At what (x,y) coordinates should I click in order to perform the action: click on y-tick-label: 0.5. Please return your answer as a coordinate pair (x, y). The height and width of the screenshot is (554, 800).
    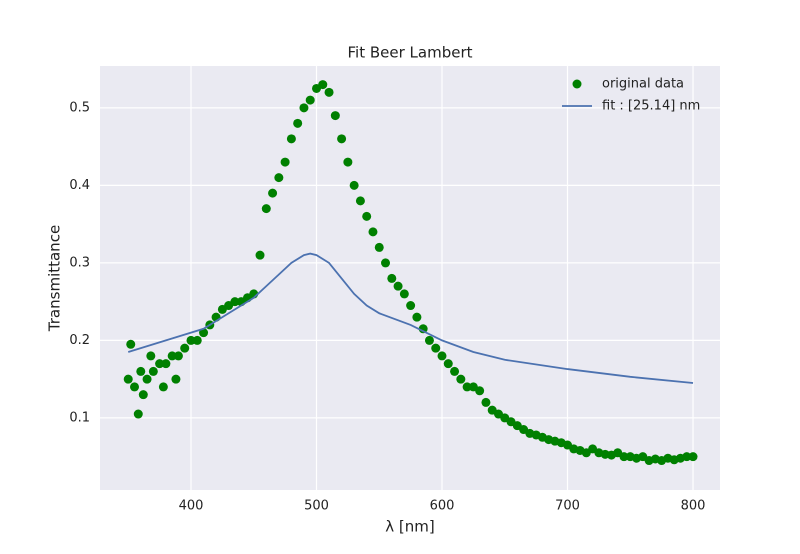
    Looking at the image, I should click on (79, 107).